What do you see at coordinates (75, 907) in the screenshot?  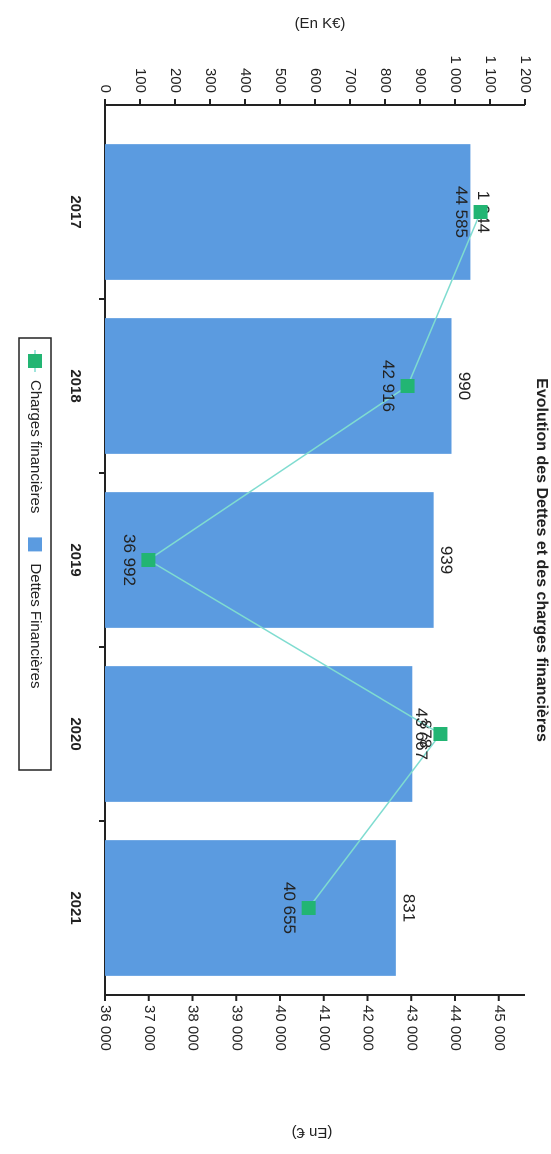 I see `x-tick-label: 2021` at bounding box center [75, 907].